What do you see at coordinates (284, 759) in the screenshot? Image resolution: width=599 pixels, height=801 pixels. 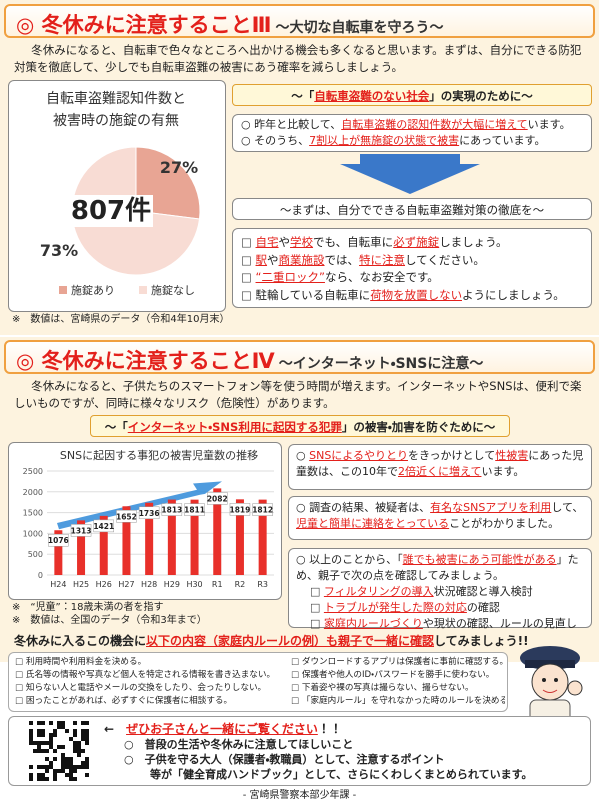 I see `footer-line: ○ 子供を守る大人（保護者・教職員）として、注意するポイント` at bounding box center [284, 759].